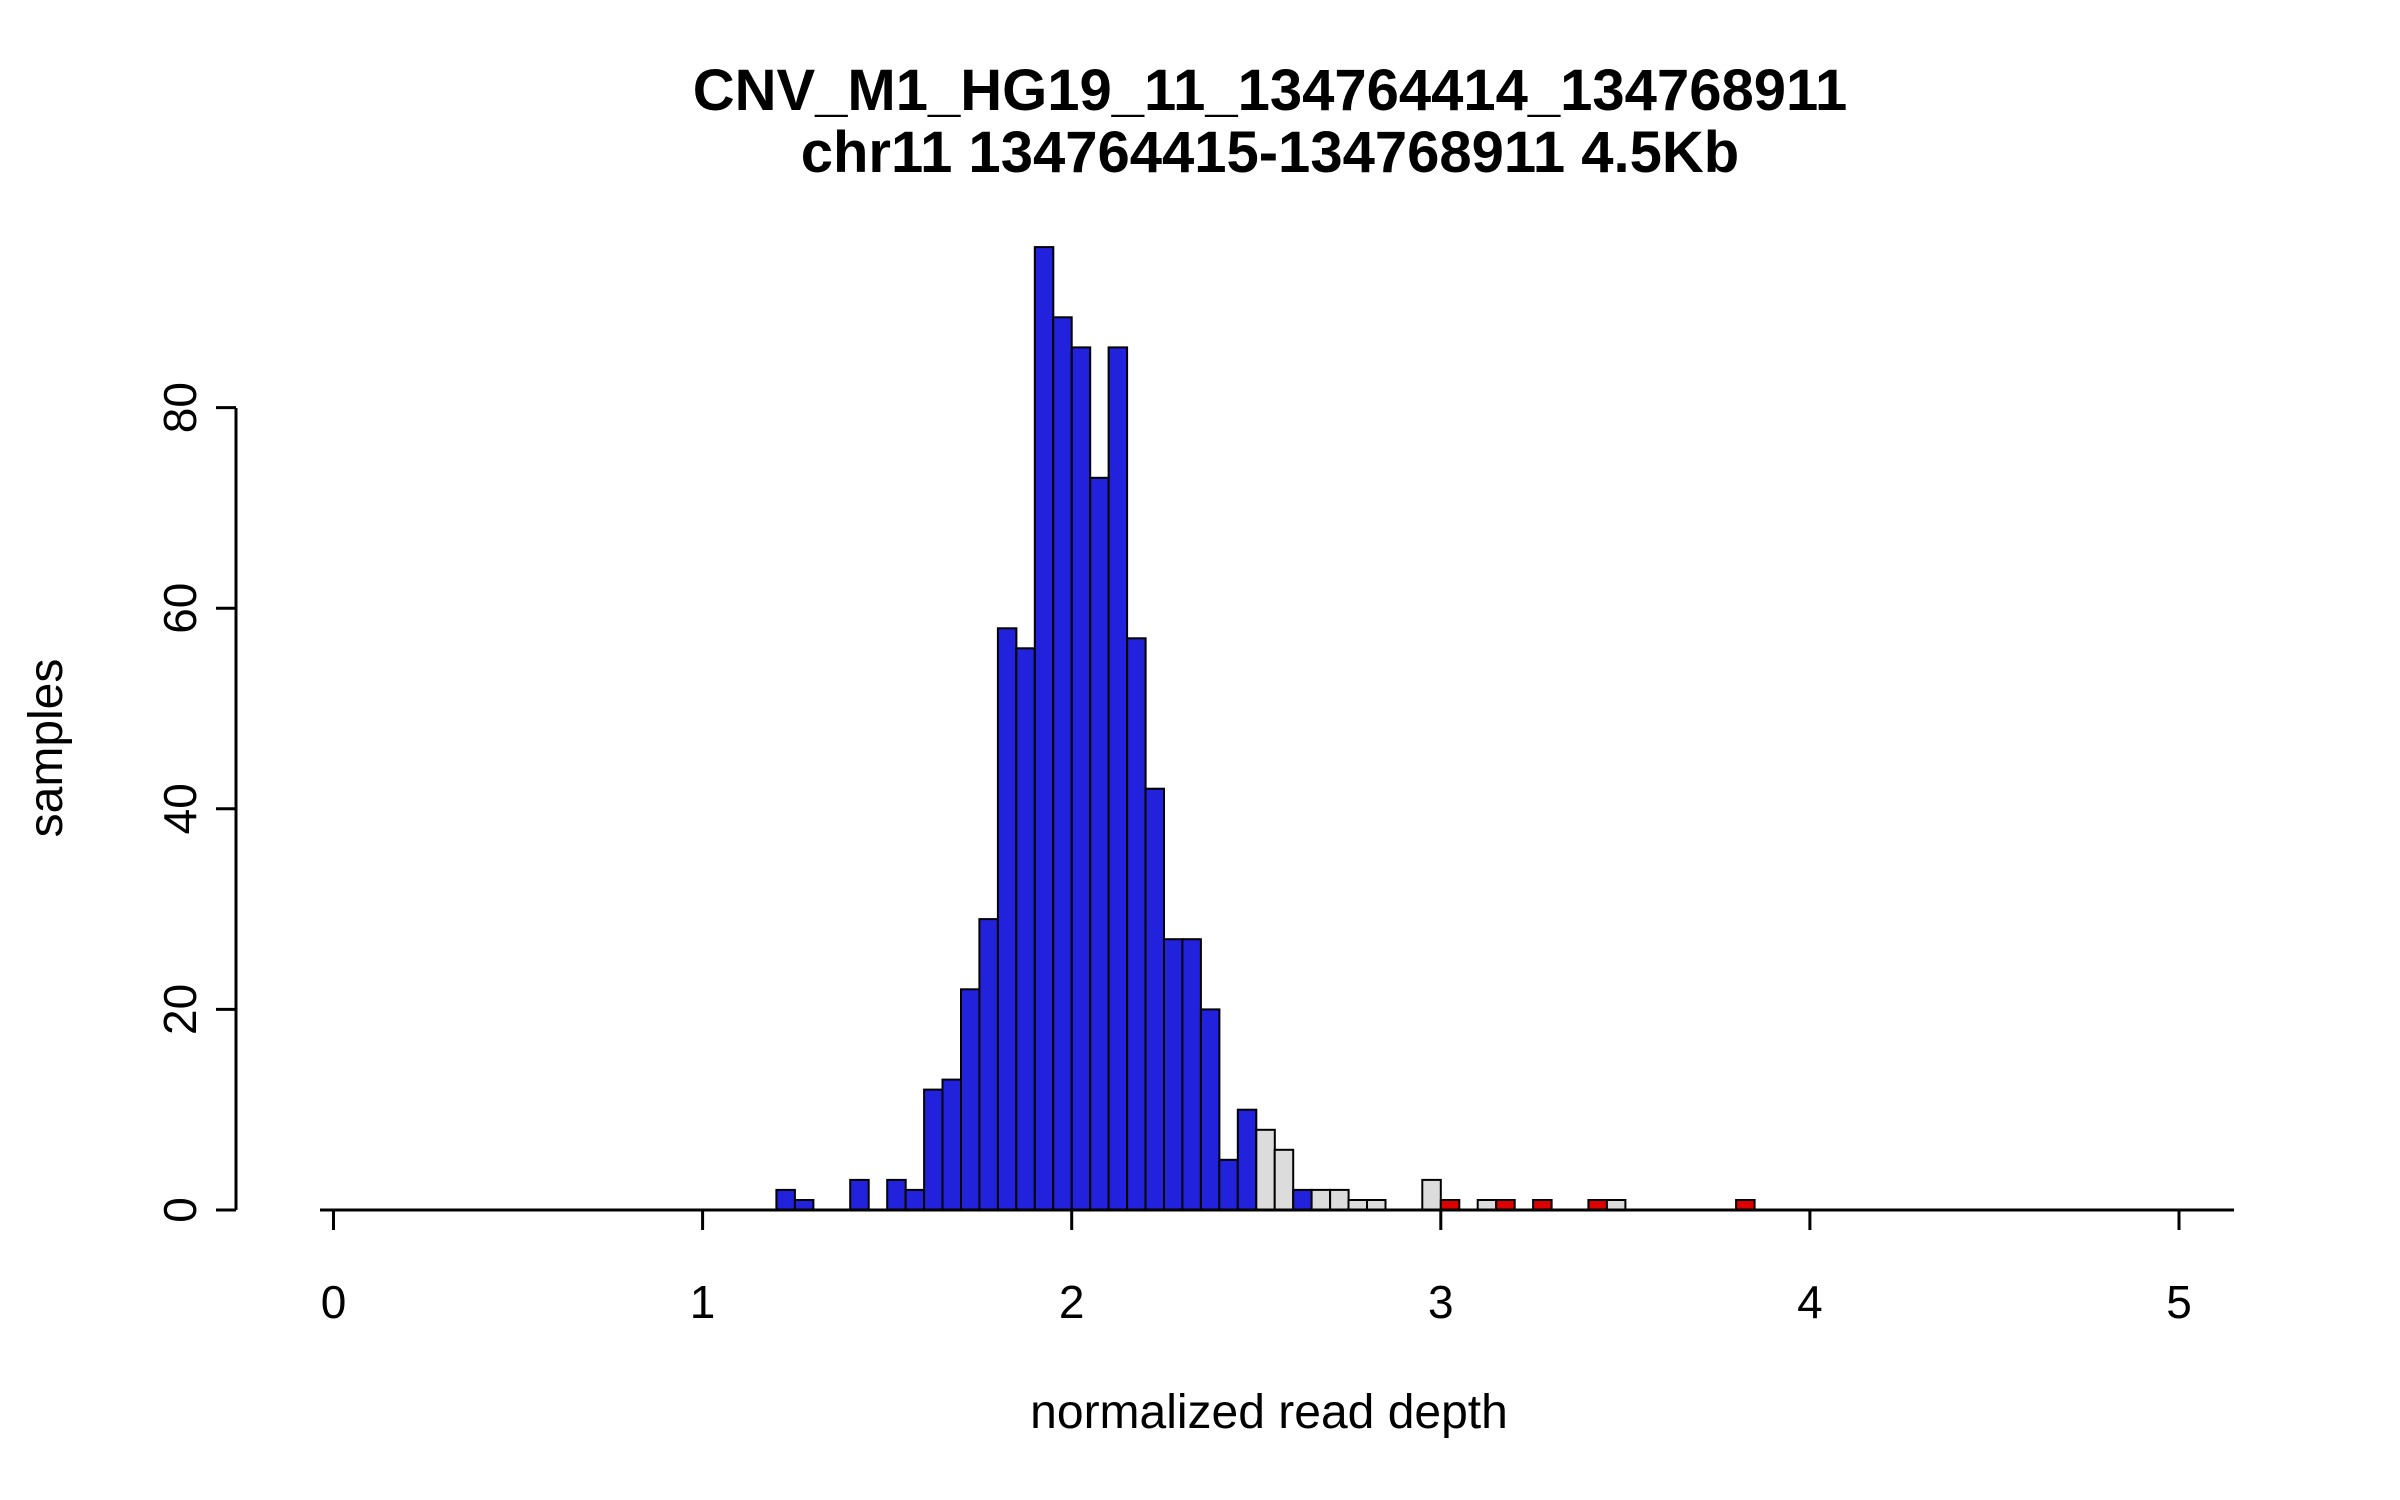  What do you see at coordinates (180, 1210) in the screenshot?
I see `y-tick-label: 0` at bounding box center [180, 1210].